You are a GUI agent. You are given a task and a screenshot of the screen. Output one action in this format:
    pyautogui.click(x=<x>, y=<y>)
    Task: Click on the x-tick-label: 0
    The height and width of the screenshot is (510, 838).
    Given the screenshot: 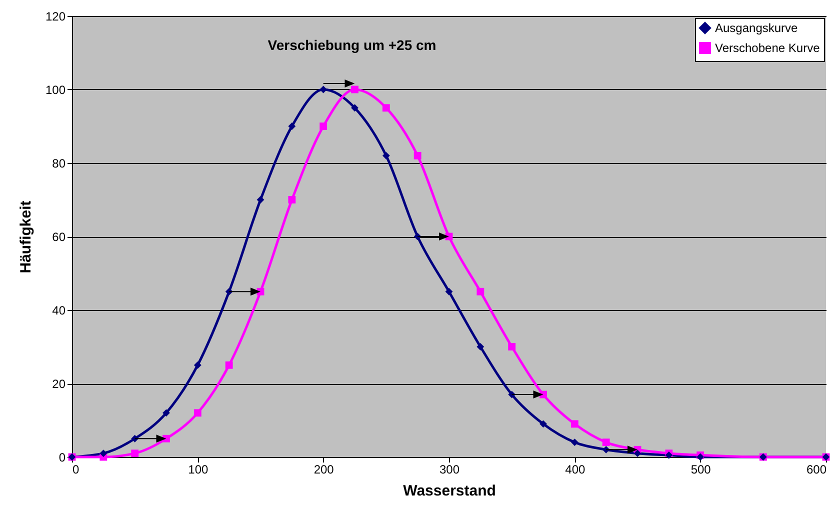 What is the action you would take?
    pyautogui.click(x=76, y=469)
    